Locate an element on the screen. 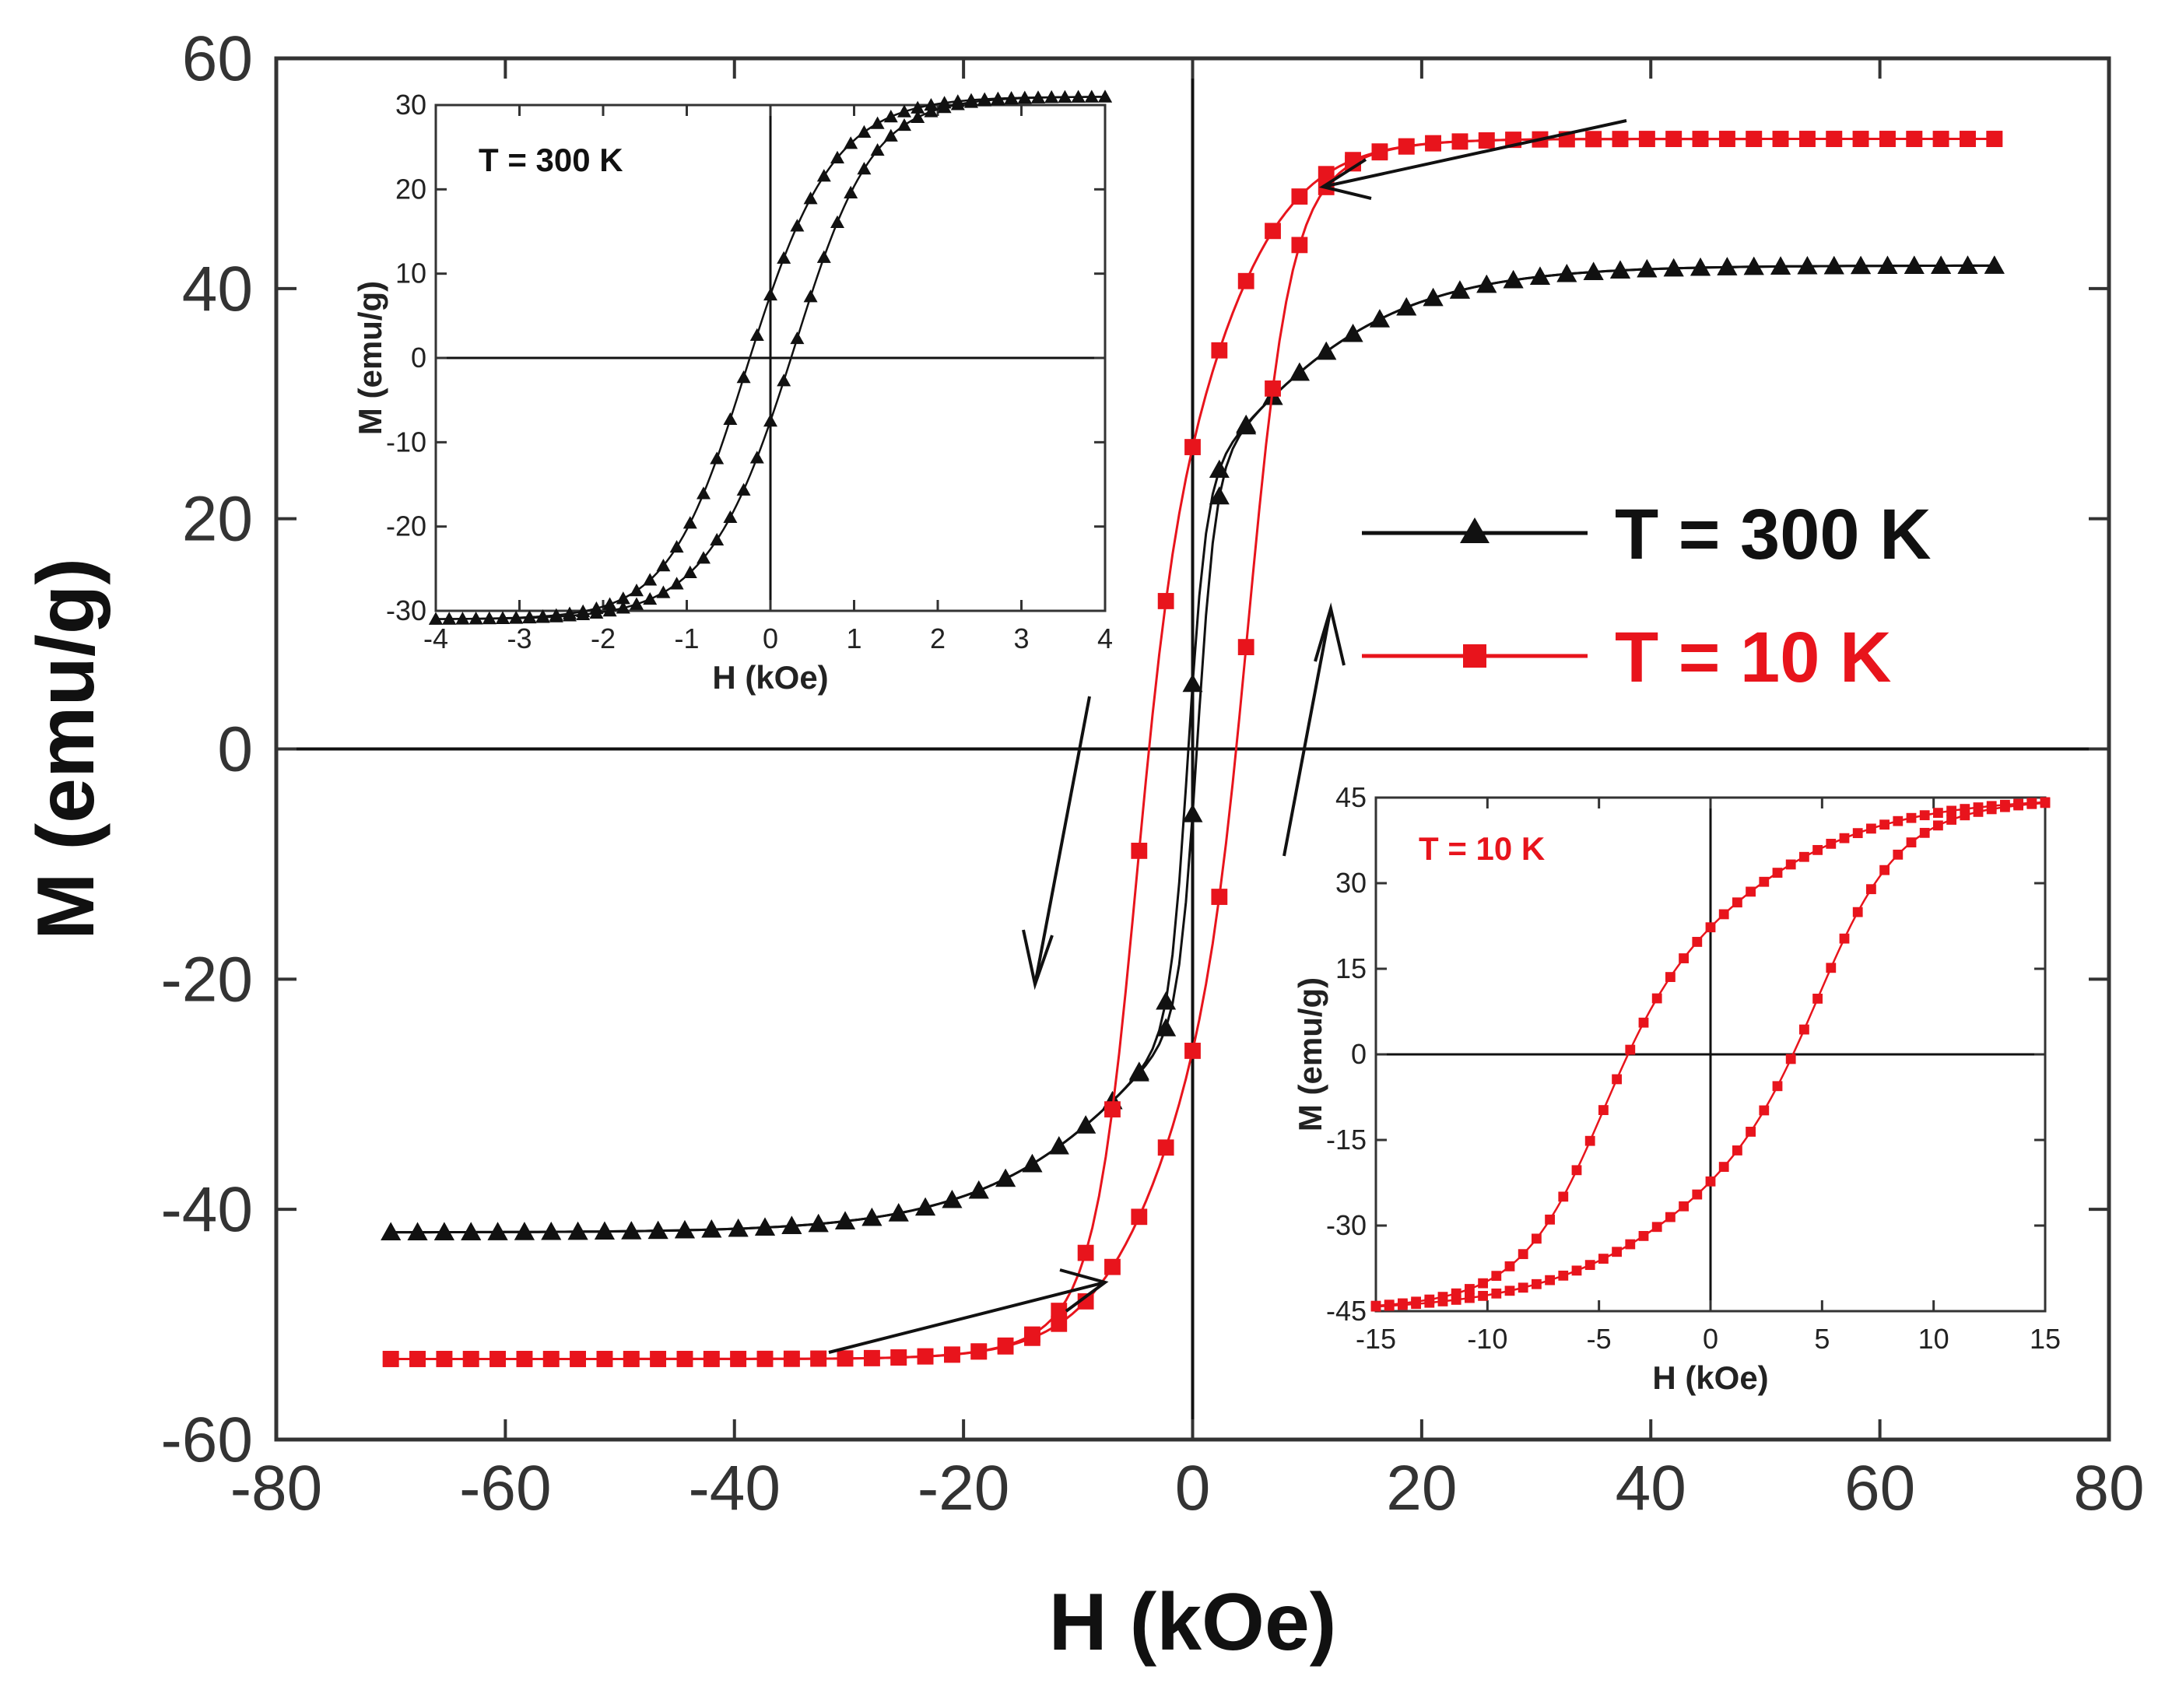  inset300-ytick-label: -20 is located at coordinates (406, 526).